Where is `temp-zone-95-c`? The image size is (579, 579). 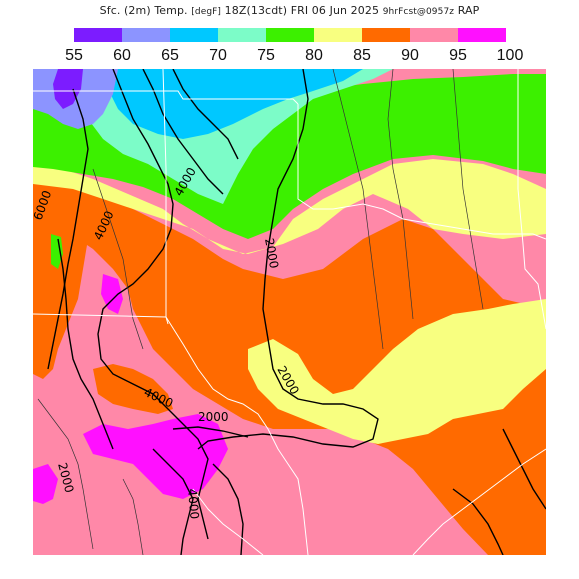
temp-zone-95-c is located at coordinates (45, 484).